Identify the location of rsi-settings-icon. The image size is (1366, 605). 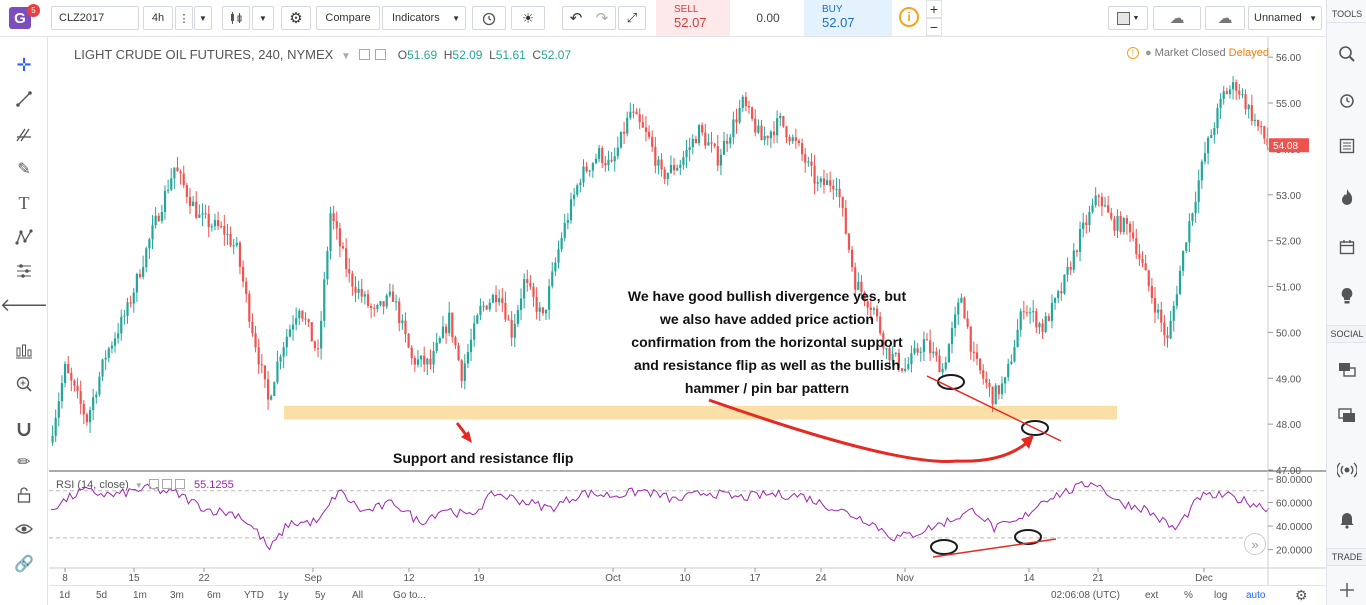
(166, 484).